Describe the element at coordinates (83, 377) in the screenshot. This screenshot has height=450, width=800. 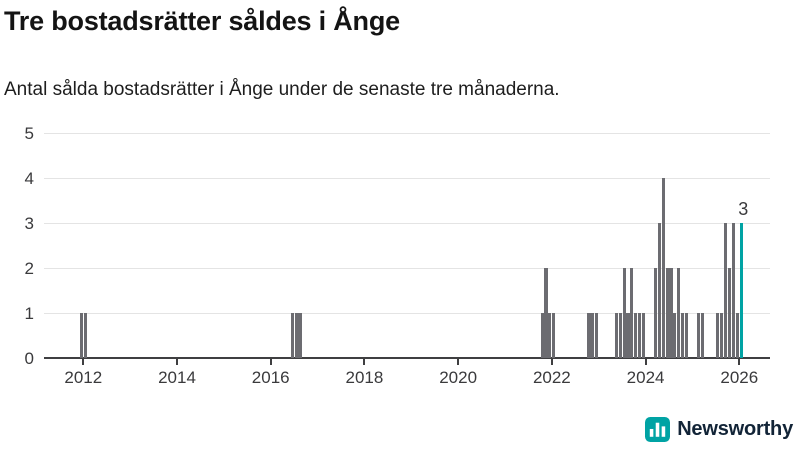
I see `x-axis-label-2012: 2012` at that location.